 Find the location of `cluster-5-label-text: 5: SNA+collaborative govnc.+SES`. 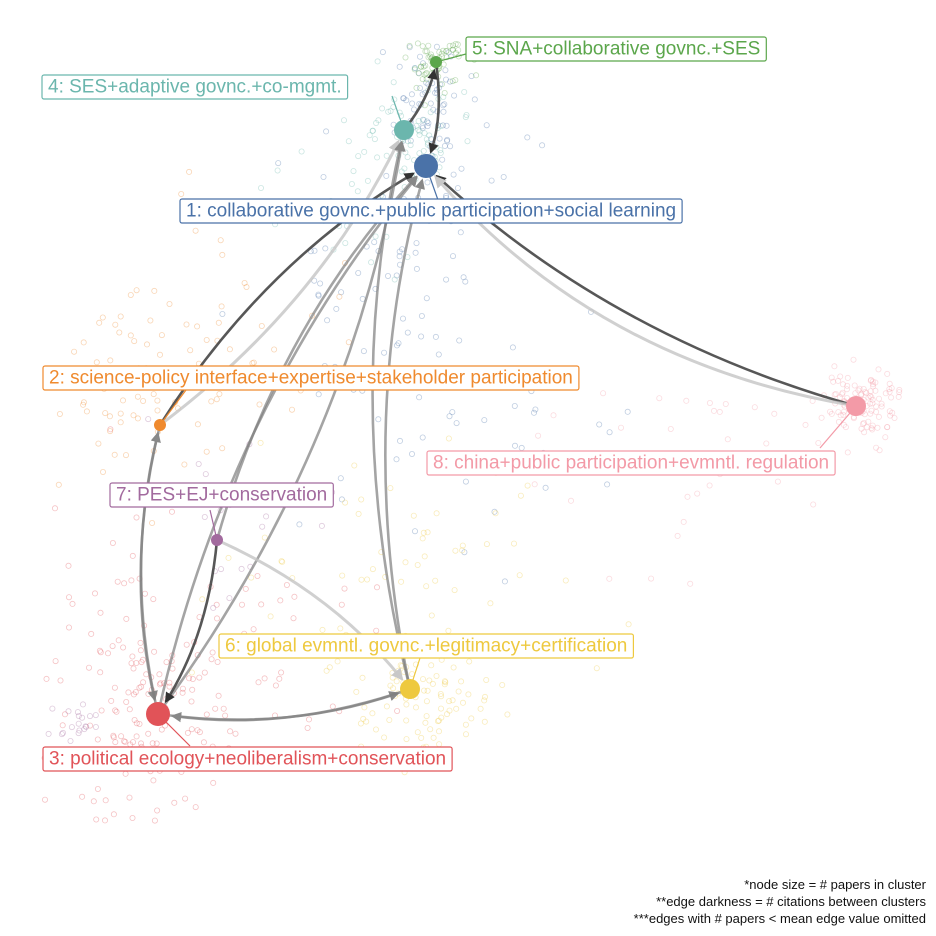

cluster-5-label-text: 5: SNA+collaborative govnc.+SES is located at coordinates (616, 49).